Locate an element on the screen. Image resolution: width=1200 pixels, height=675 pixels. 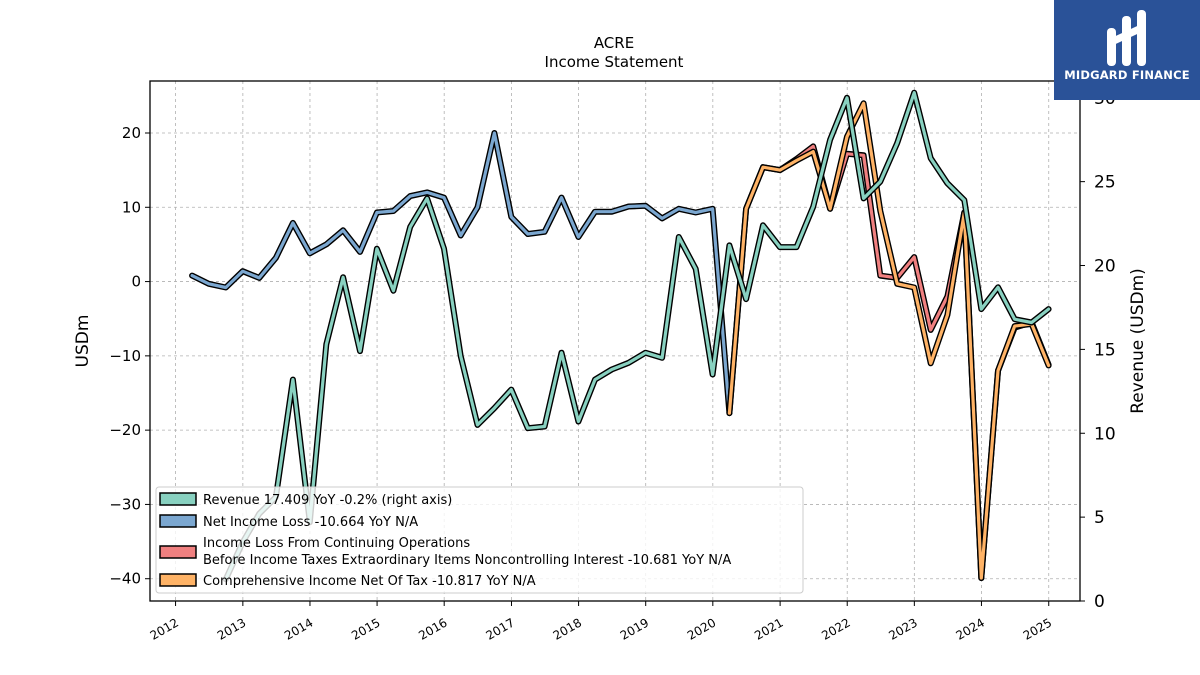
x-tick-label: 2018 is located at coordinates (567, 628).